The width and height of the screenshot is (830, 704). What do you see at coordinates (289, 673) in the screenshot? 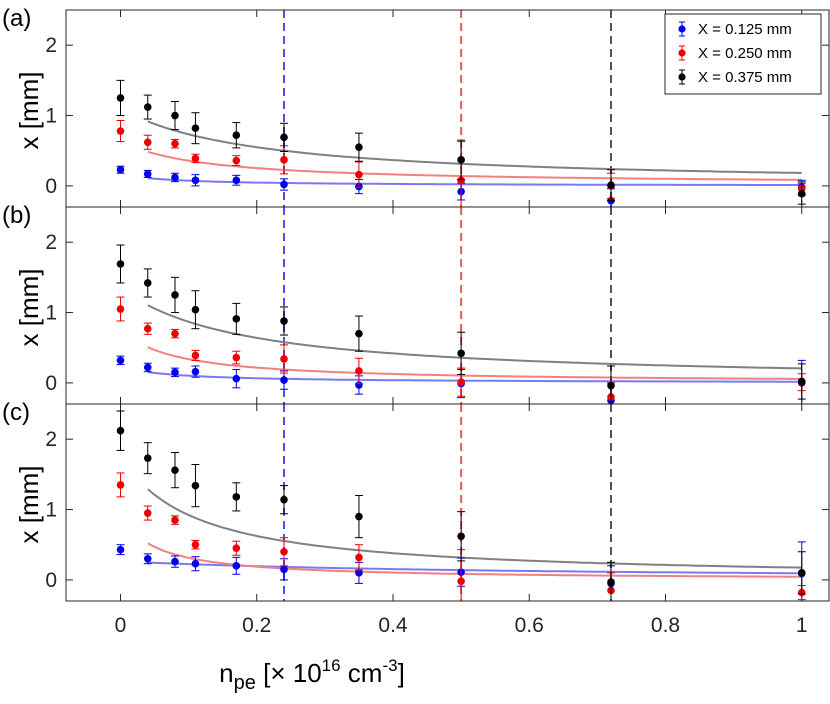
I see `x-axis-label-open: [× 10` at bounding box center [289, 673].